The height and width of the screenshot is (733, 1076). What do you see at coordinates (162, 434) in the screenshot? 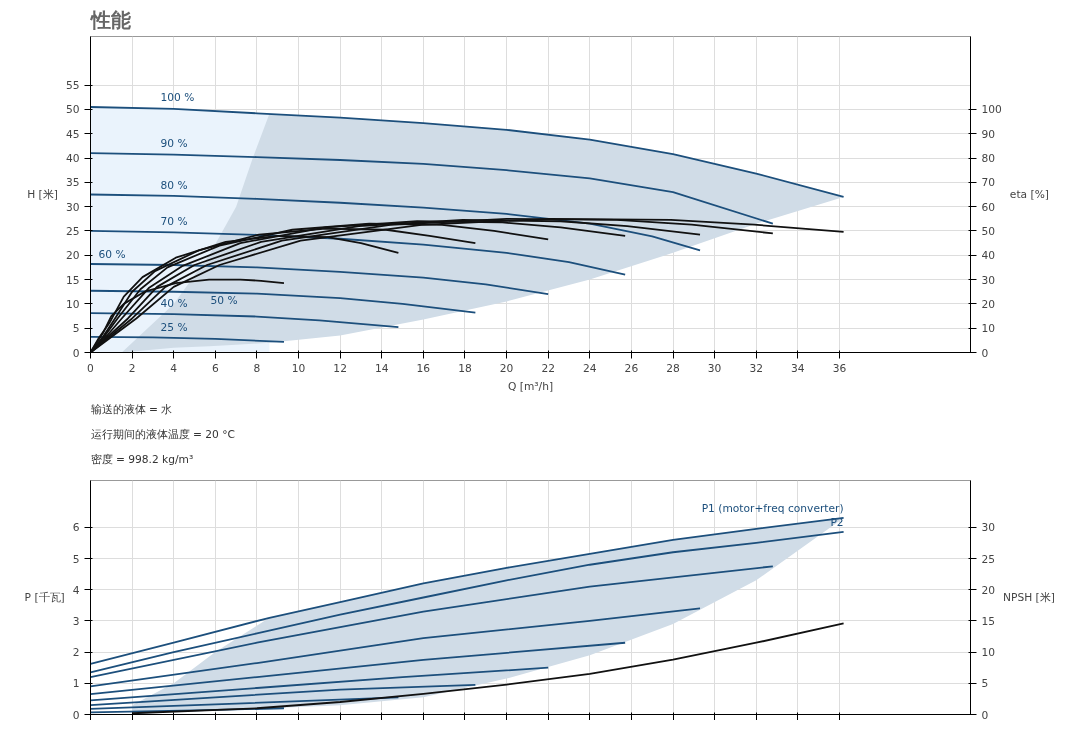
I see `text: 运行期间的液体温度 = 20 °C` at bounding box center [162, 434].